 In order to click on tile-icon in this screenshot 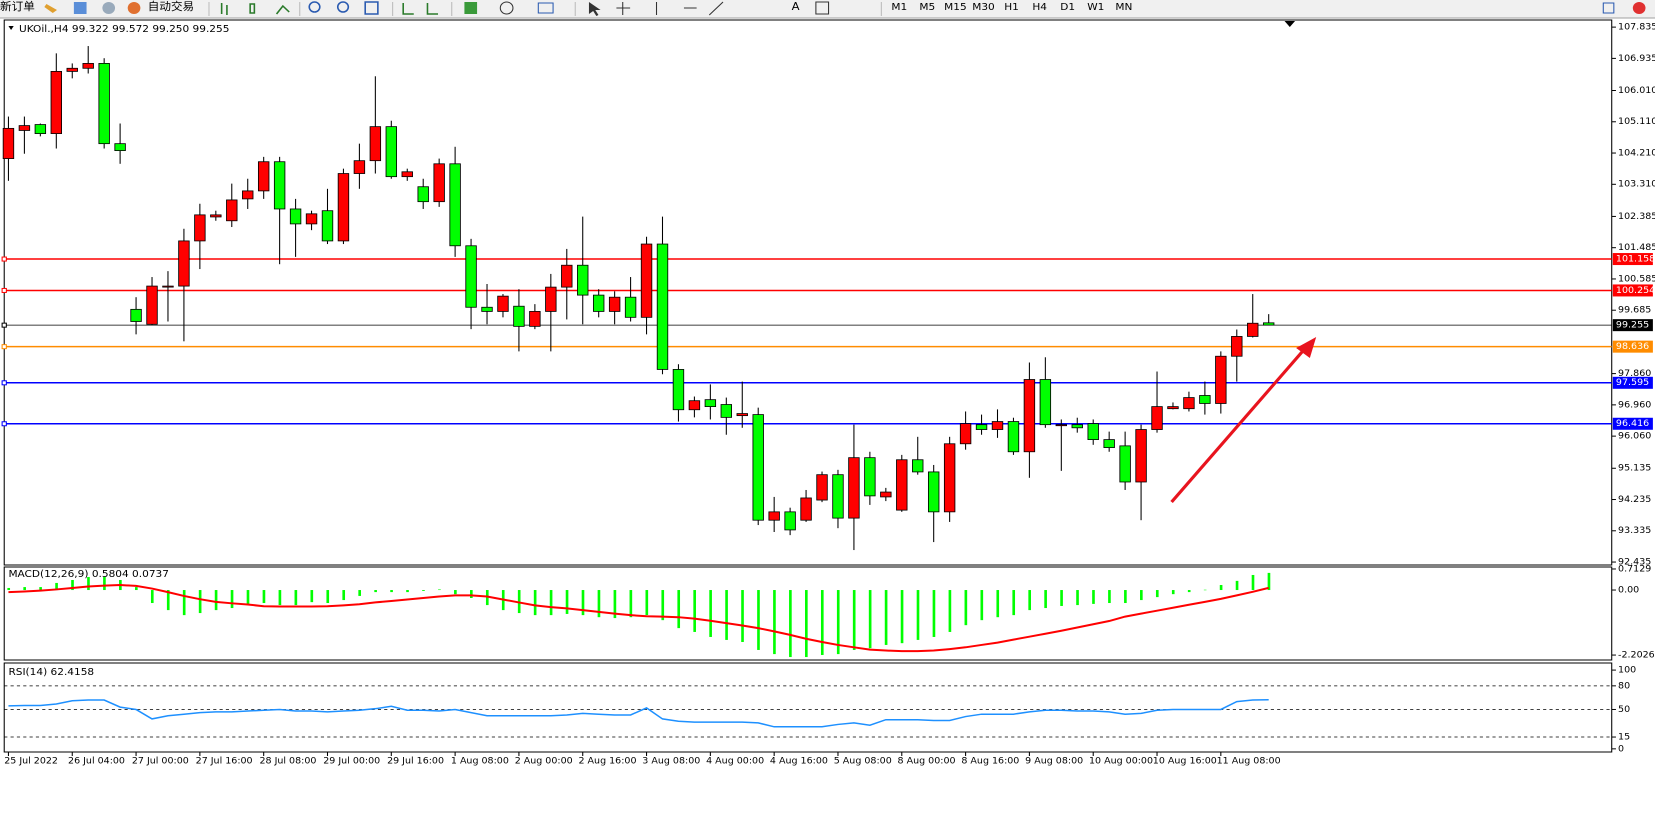, I will do `click(371, 8)`.